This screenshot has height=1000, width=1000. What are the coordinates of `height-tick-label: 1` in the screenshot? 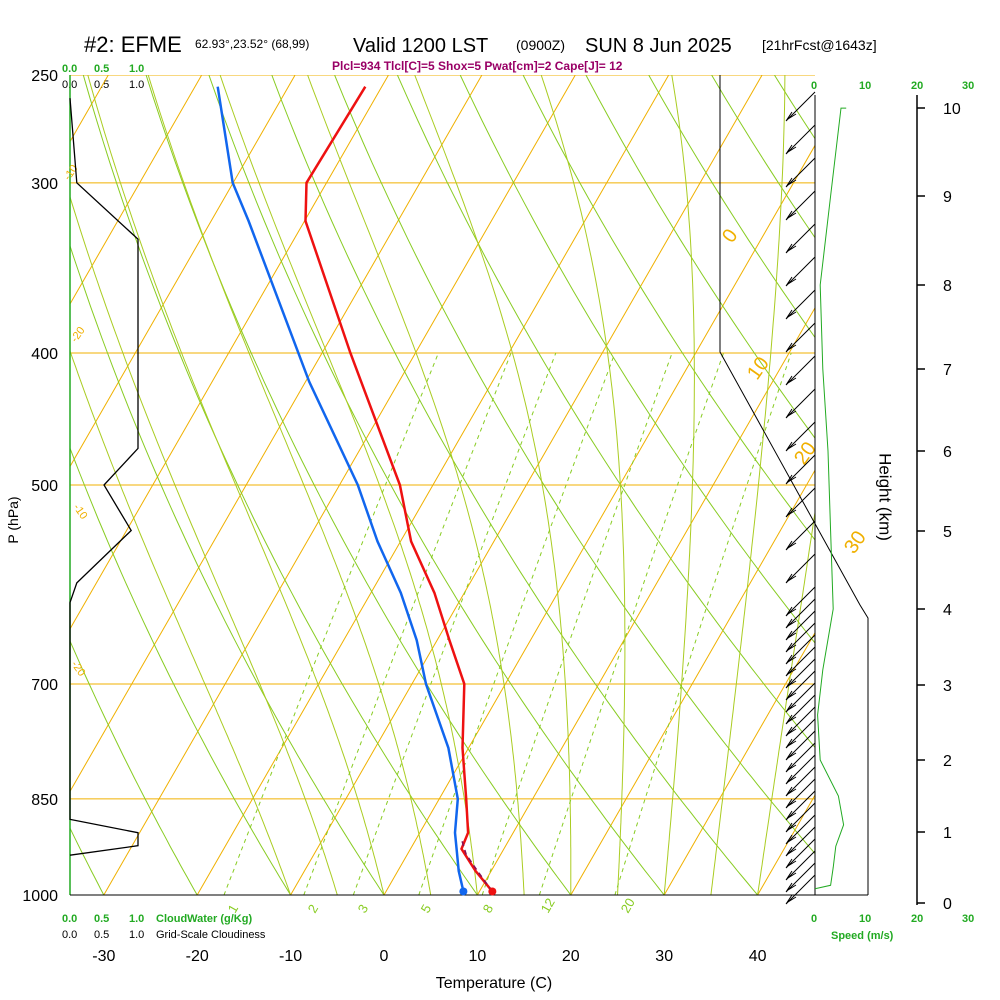 It's located at (947, 833).